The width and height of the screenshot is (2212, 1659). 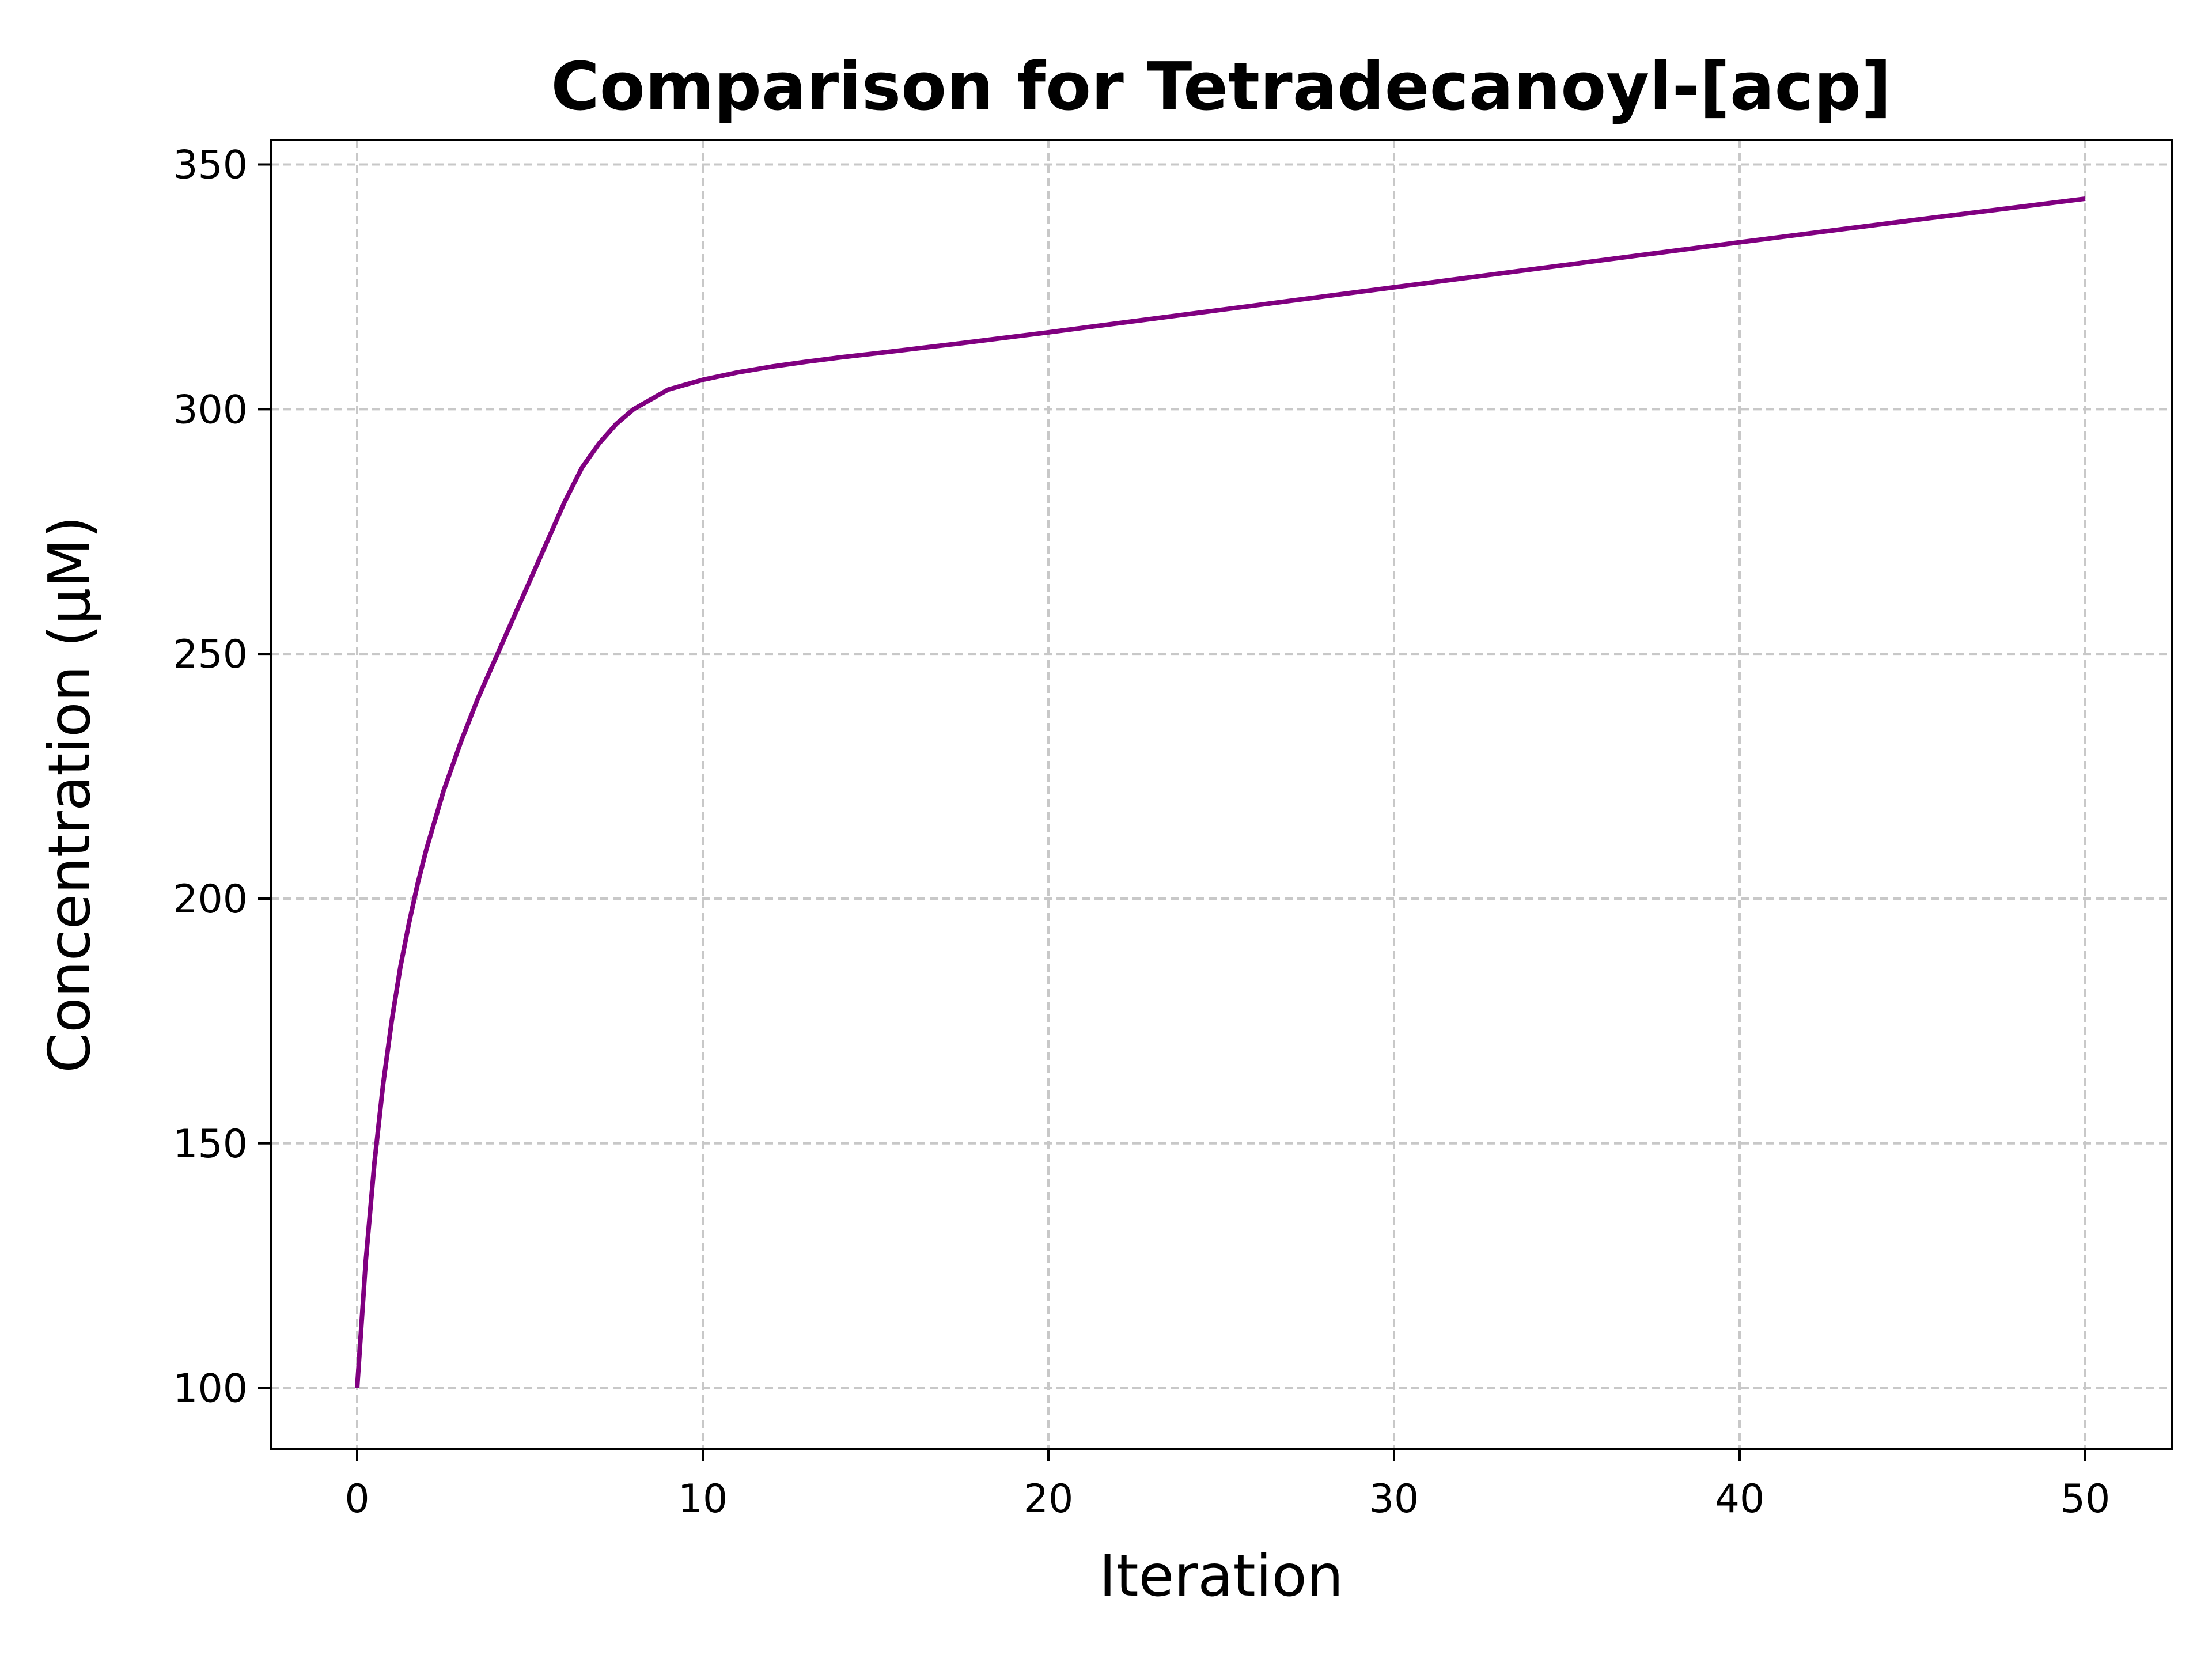 What do you see at coordinates (210, 1144) in the screenshot?
I see `y-tick-label: 150` at bounding box center [210, 1144].